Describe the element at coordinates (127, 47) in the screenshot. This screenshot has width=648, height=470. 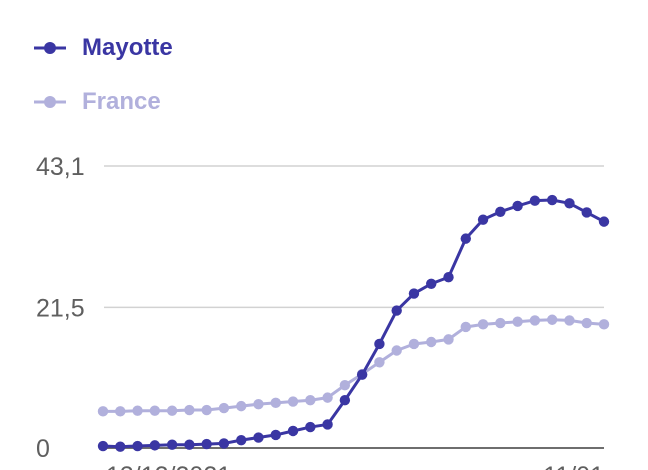
I see `legend-label: Mayotte` at that location.